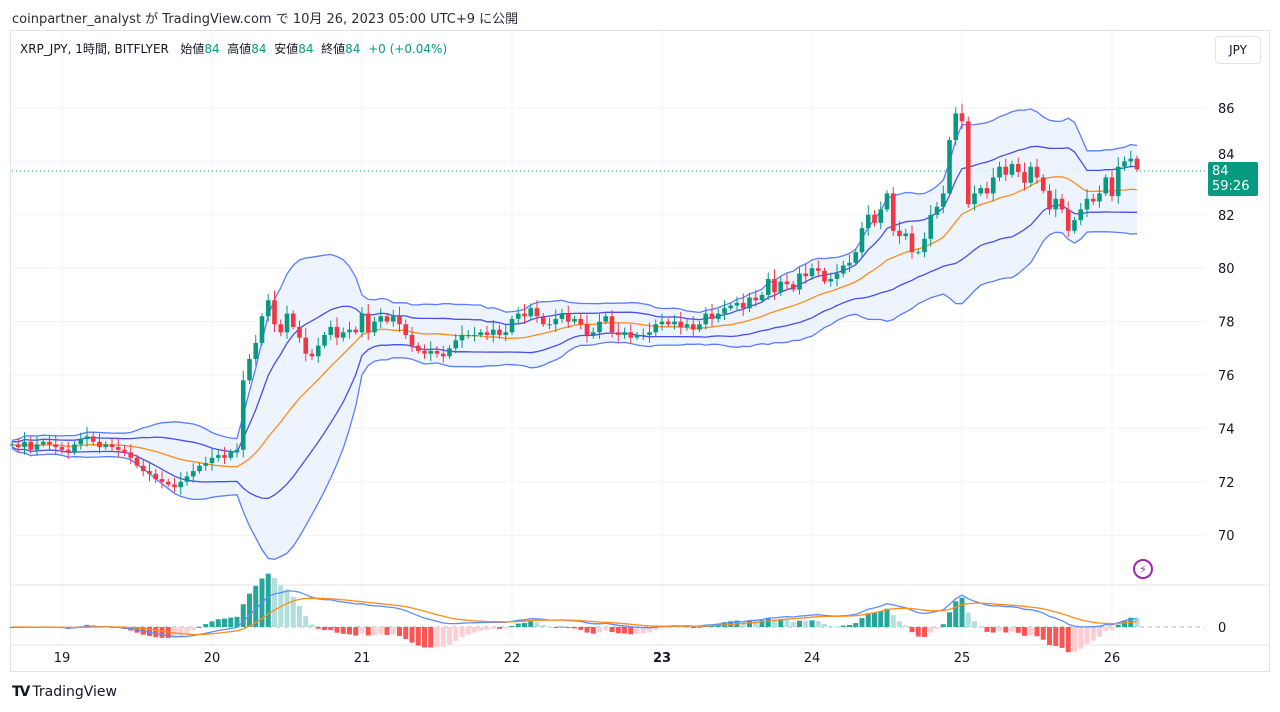 Image resolution: width=1280 pixels, height=712 pixels. Describe the element at coordinates (1231, 186) in the screenshot. I see `bar-countdown: 59:26` at that location.